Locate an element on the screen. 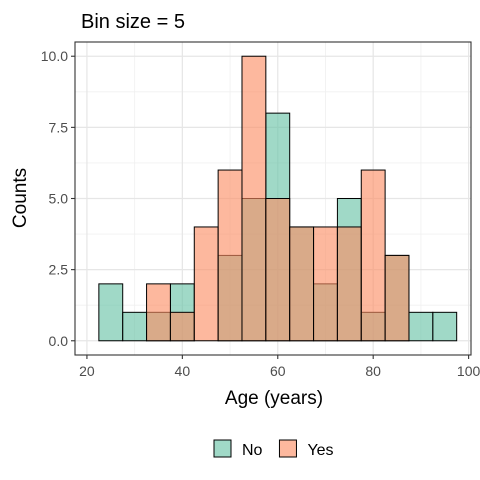 The height and width of the screenshot is (480, 480). y-tick-label: 5.0 is located at coordinates (59, 199).